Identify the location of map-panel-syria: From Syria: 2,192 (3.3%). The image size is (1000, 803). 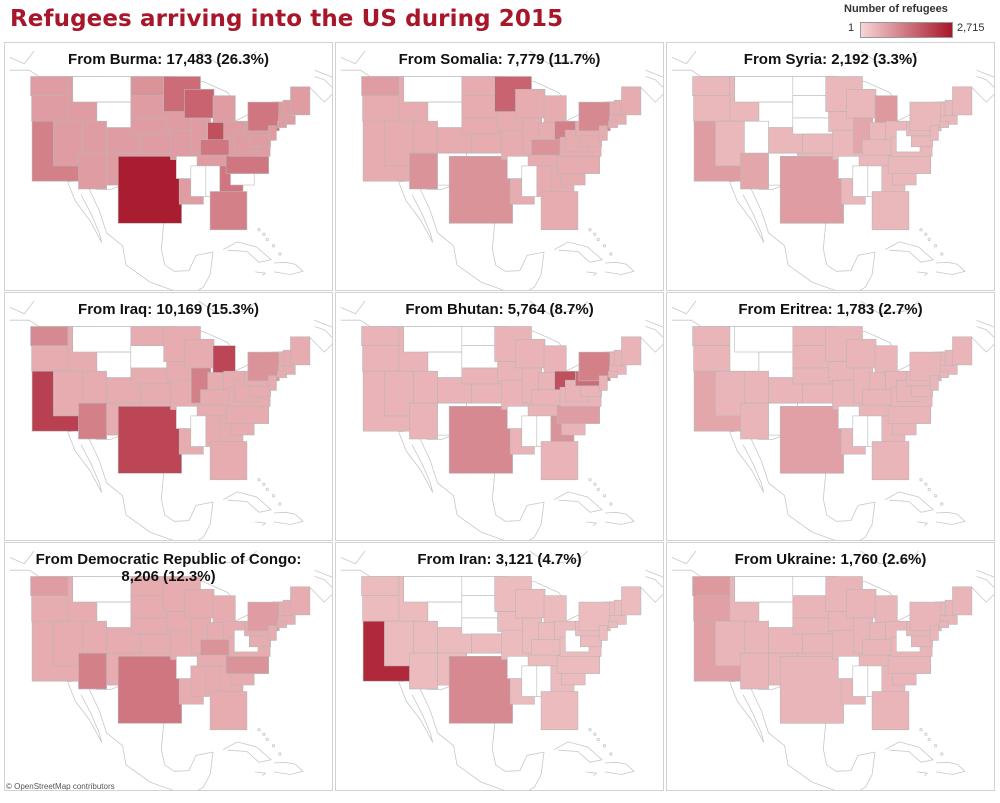
(830, 166).